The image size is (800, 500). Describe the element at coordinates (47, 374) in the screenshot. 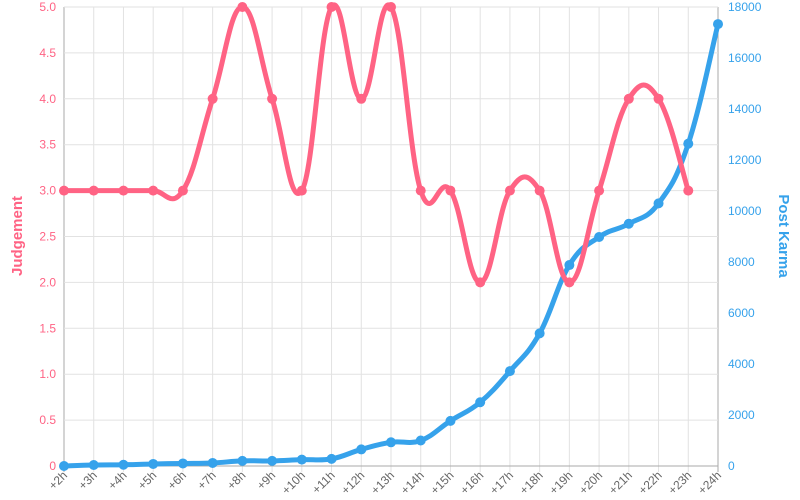

I see `left-tick-label: 1.0` at that location.